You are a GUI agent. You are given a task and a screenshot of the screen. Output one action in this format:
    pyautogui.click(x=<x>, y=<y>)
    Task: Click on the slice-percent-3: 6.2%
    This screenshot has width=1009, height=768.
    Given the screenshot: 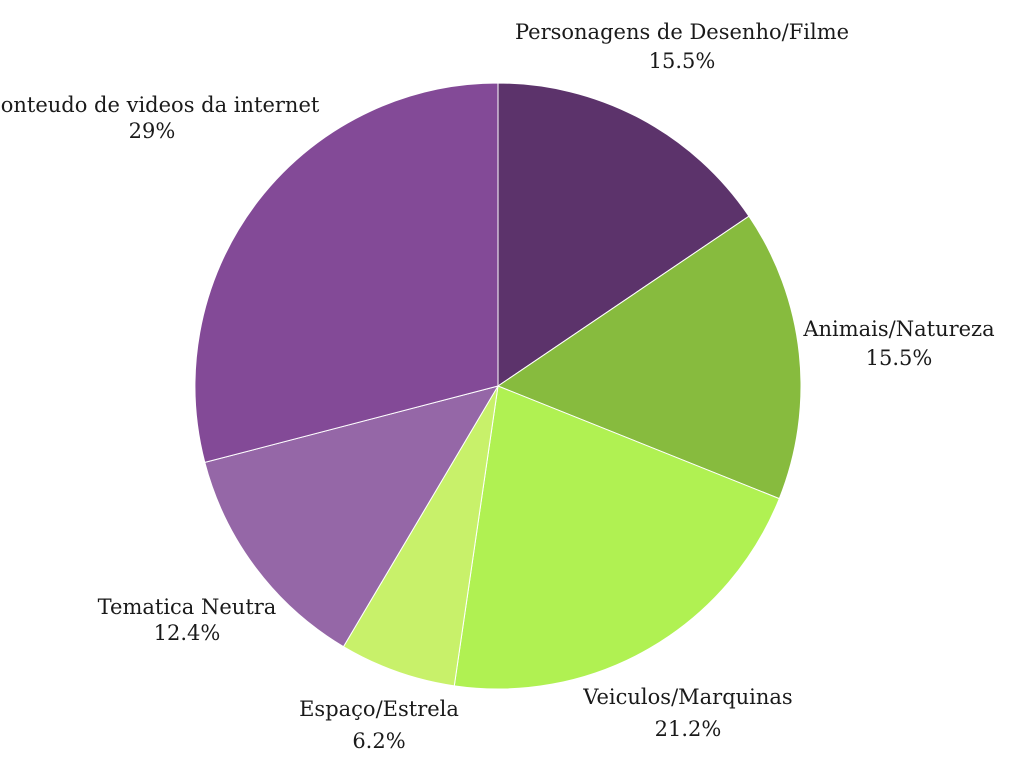 What is the action you would take?
    pyautogui.click(x=378, y=741)
    